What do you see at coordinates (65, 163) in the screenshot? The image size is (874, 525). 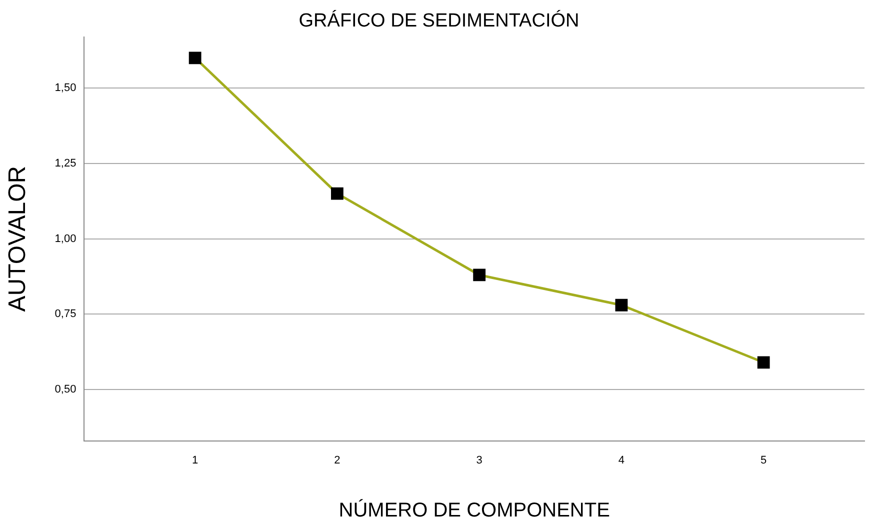 I see `y-tick-label: 1,25` at bounding box center [65, 163].